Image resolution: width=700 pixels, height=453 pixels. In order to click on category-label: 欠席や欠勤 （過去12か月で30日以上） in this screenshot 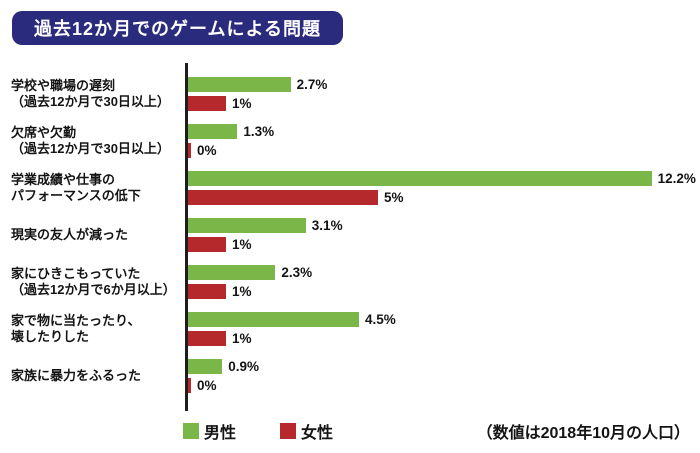, I will do `click(94, 141)`.